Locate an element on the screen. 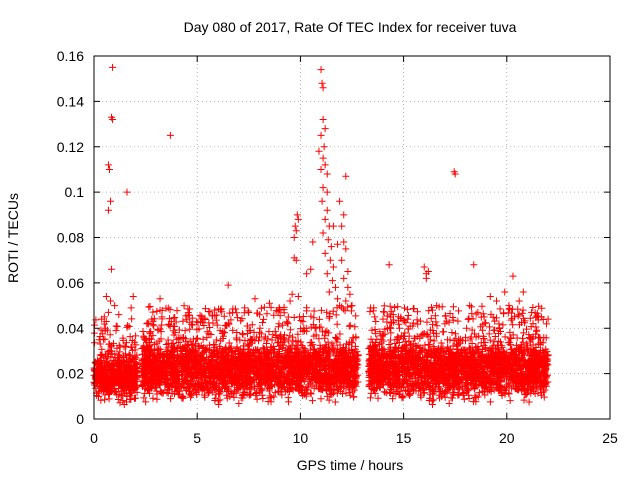 Image resolution: width=640 pixels, height=480 pixels. y-tick-label: 0.04 is located at coordinates (70, 328).